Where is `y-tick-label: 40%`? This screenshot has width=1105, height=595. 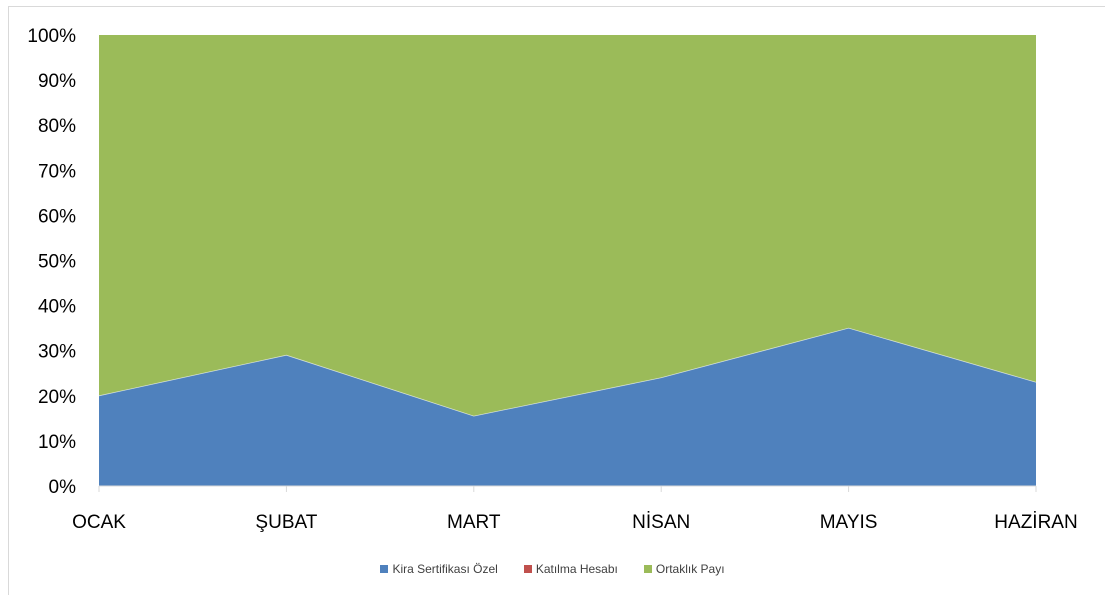
y-tick-label: 40% is located at coordinates (57, 307).